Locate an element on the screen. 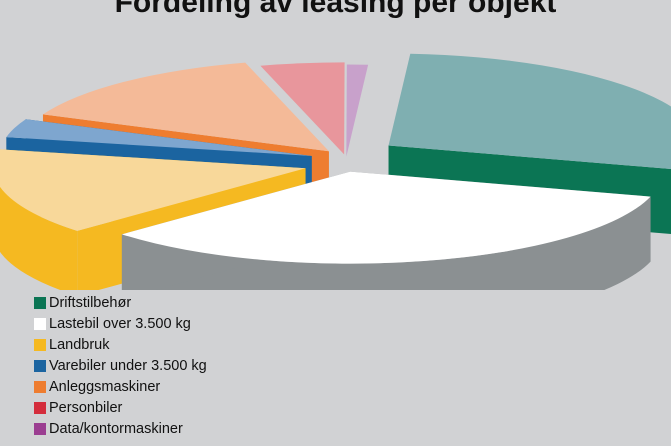  slice-landbruk is located at coordinates (153, 190).